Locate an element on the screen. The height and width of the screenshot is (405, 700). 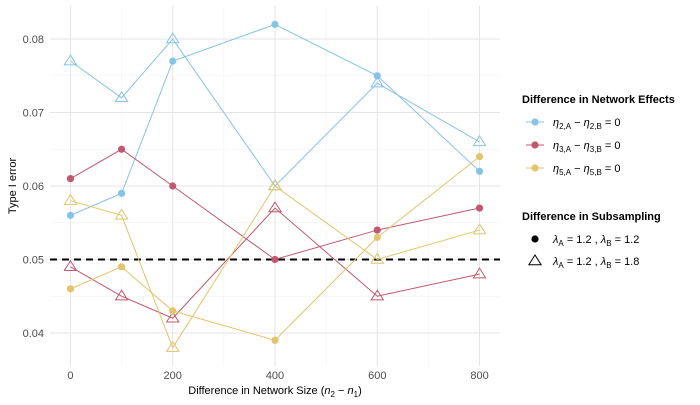
x-tick-label: 800 is located at coordinates (479, 376).